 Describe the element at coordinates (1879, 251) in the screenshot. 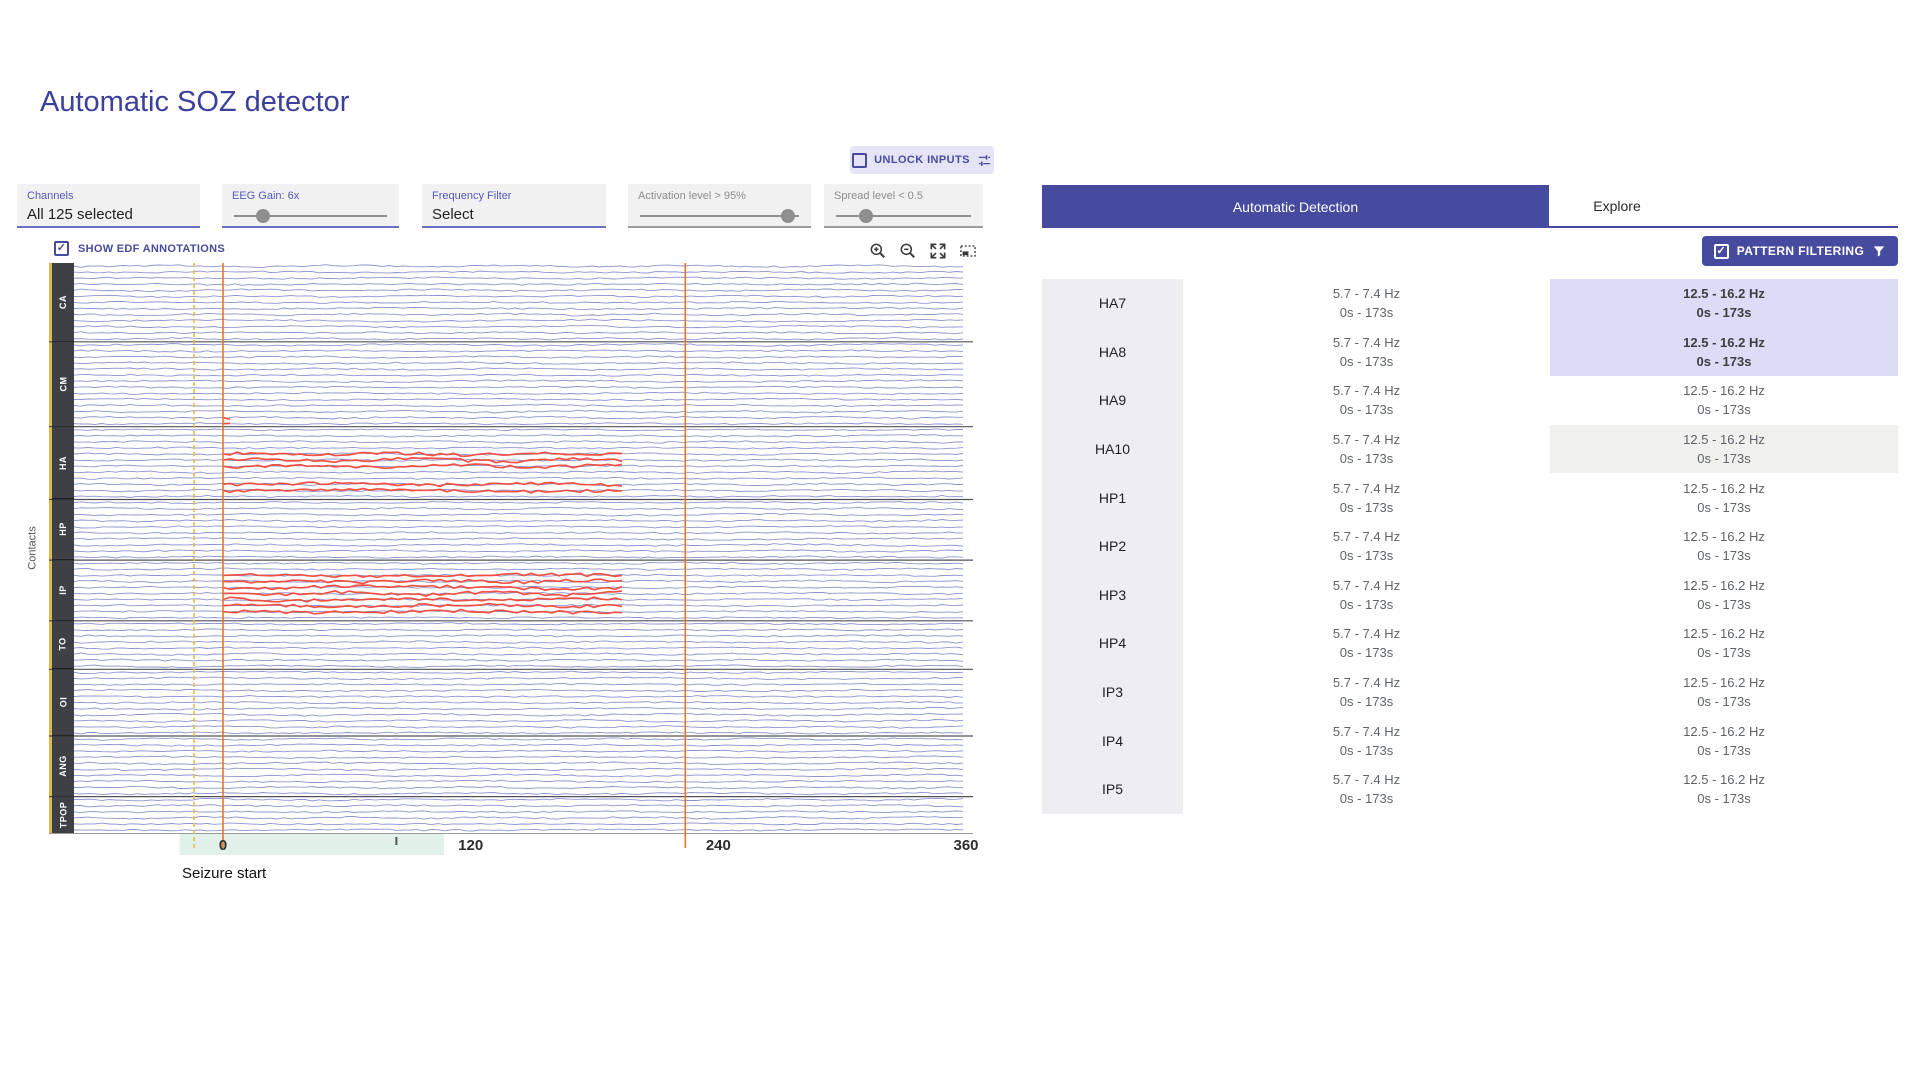

I see `funnel-icon` at that location.